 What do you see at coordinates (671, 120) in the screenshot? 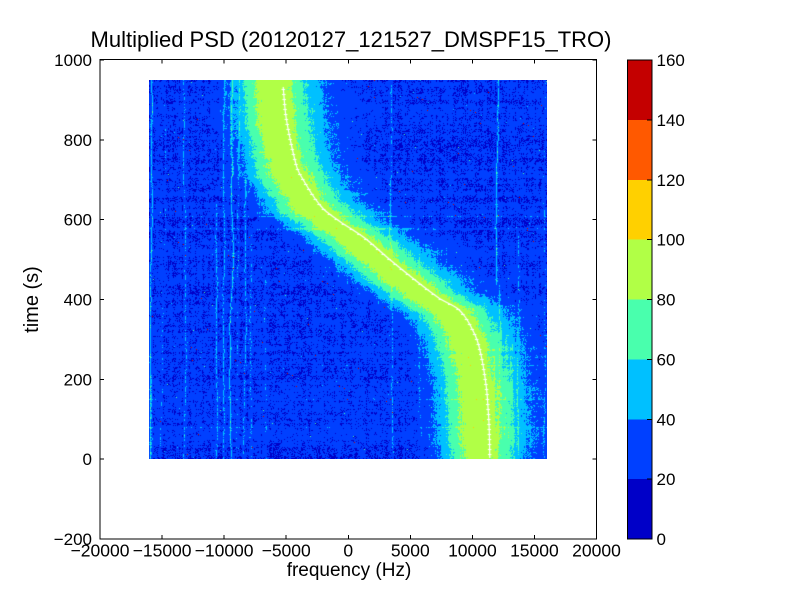
I see `svg-text: 140` at bounding box center [671, 120].